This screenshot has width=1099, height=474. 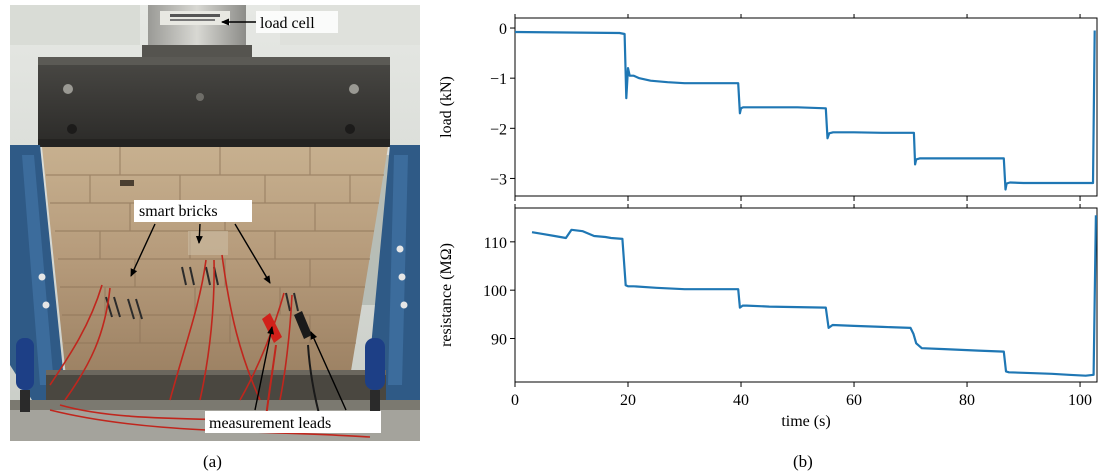 What do you see at coordinates (495, 243) in the screenshot?
I see `resistance-ytick-label-2: 110` at bounding box center [495, 243].